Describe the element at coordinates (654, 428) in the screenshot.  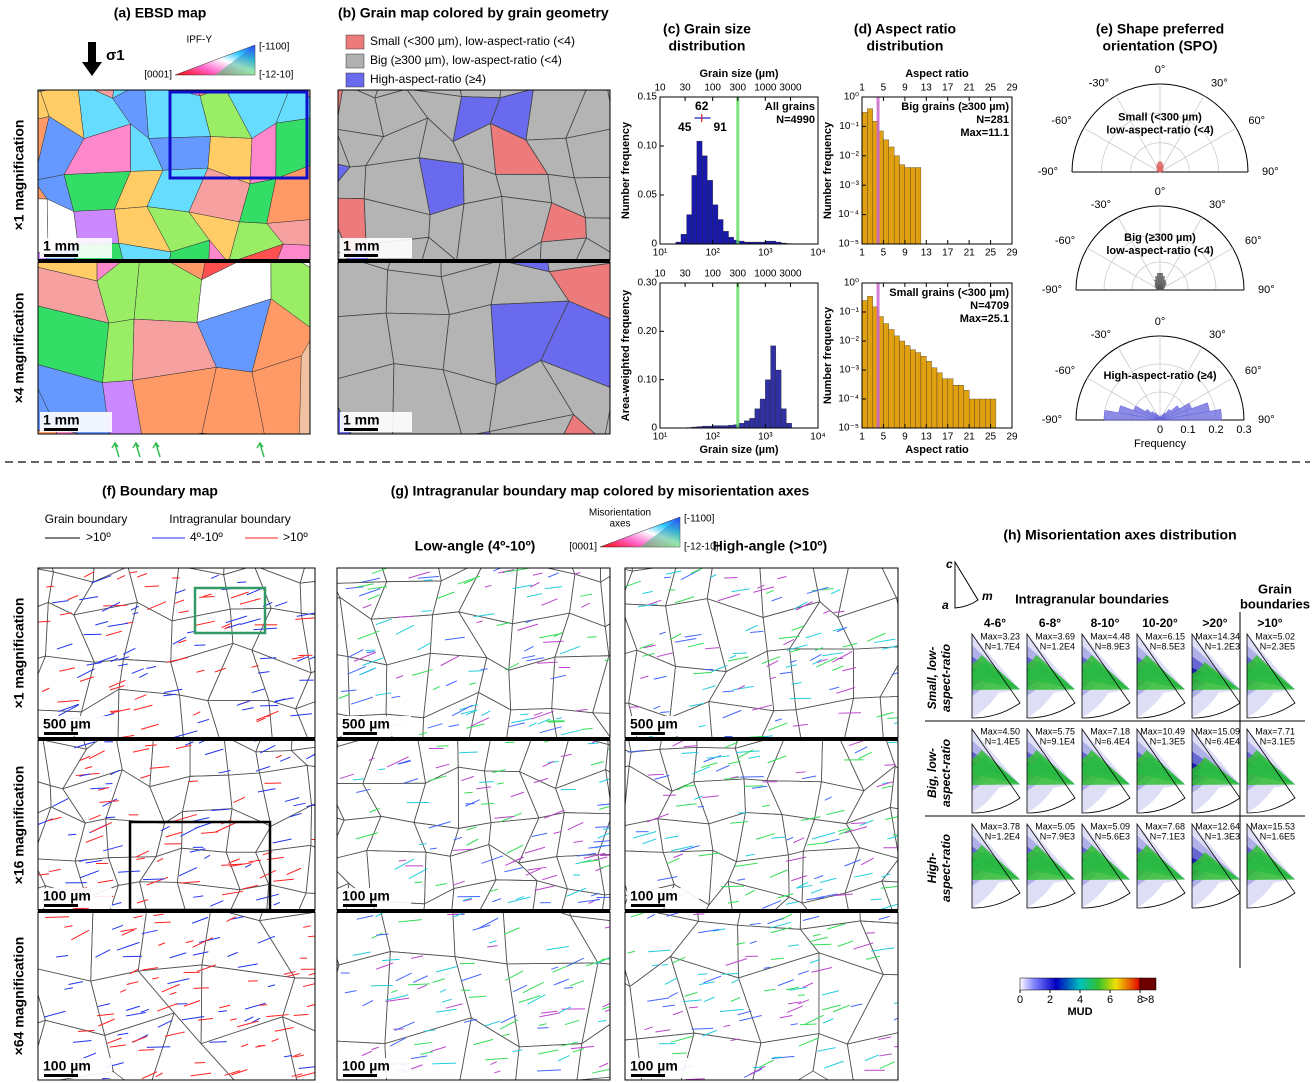
I see `y-tick-label: 0` at that location.